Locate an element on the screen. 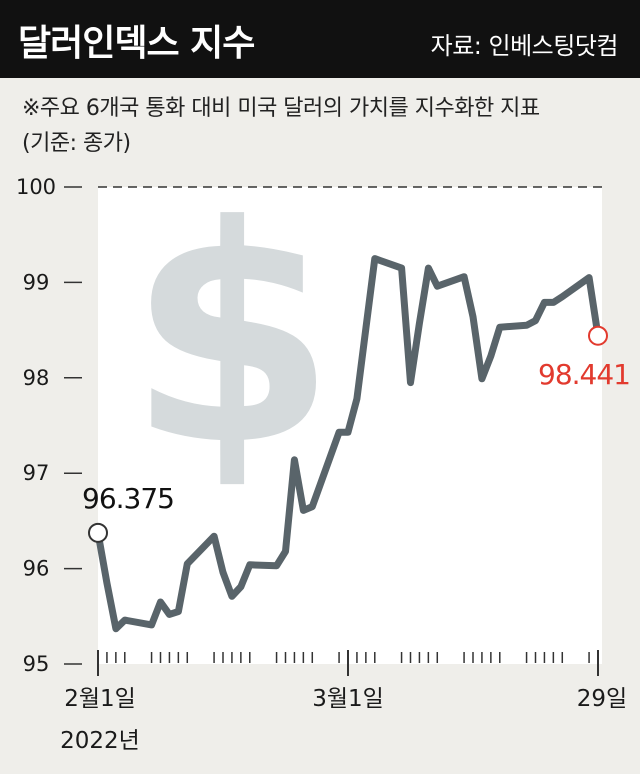 This screenshot has width=640, height=774. y-tick-label: 100 is located at coordinates (36, 187).